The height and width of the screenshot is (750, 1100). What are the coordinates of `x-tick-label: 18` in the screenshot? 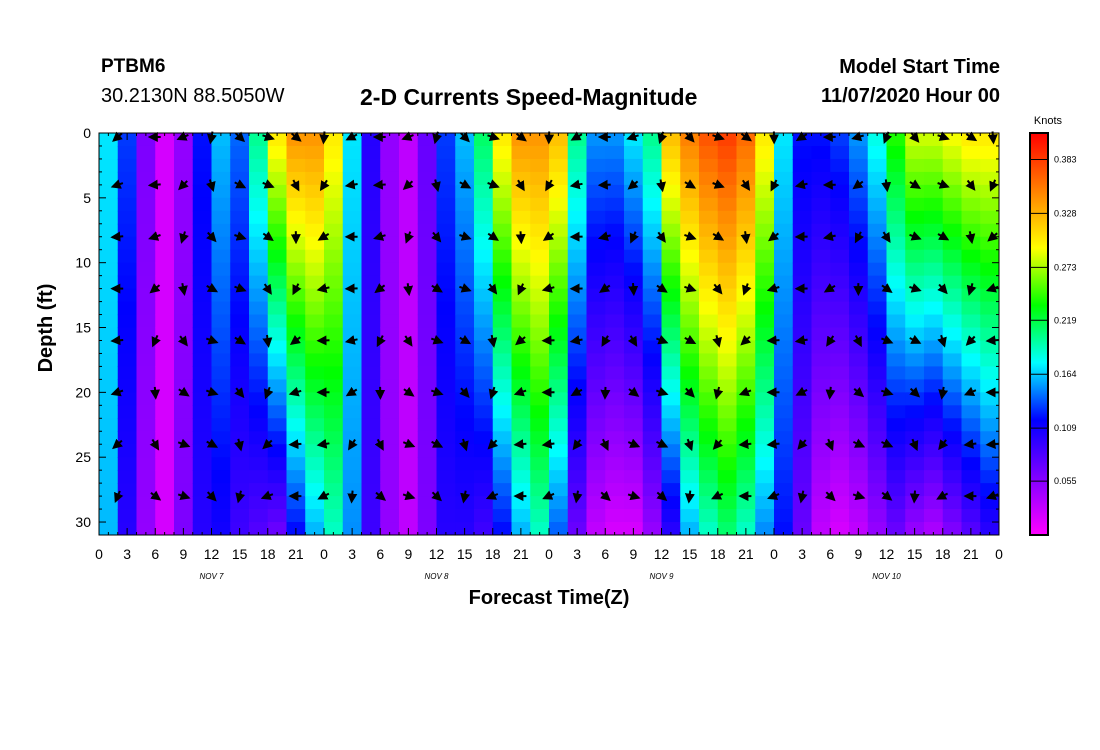 It's located at (268, 554).